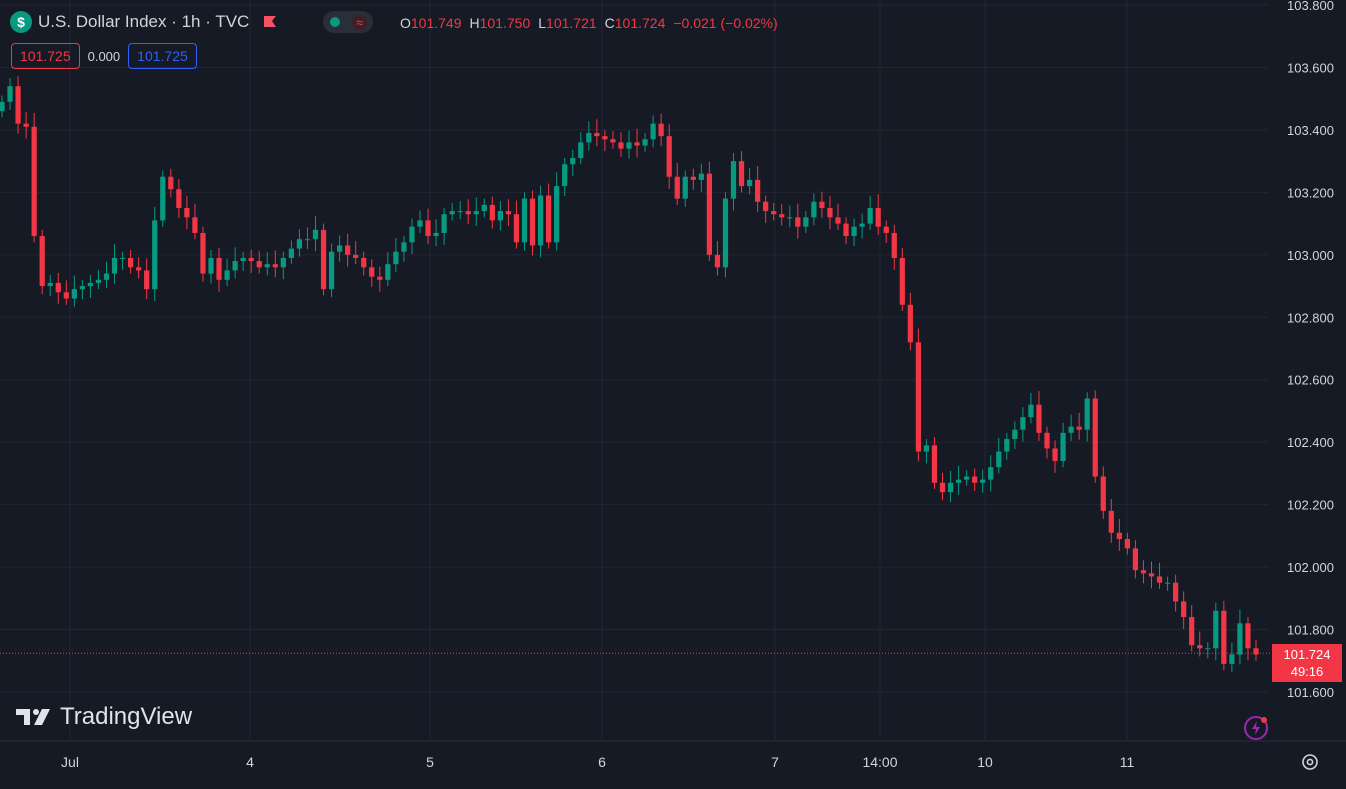  I want to click on symbol-header: $ U.S. Dollar Index · 1h · TVC ≈, so click(192, 22).